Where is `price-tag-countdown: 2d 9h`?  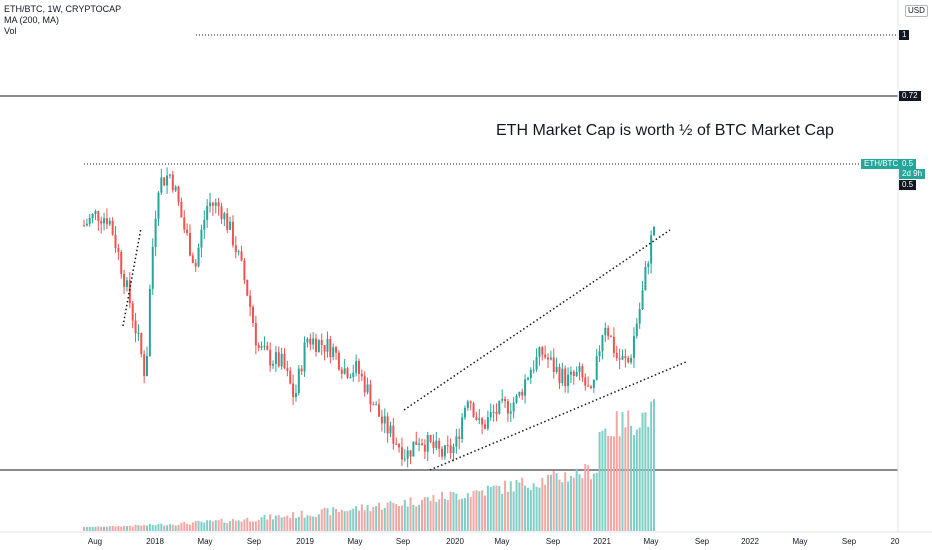 price-tag-countdown: 2d 9h is located at coordinates (912, 174).